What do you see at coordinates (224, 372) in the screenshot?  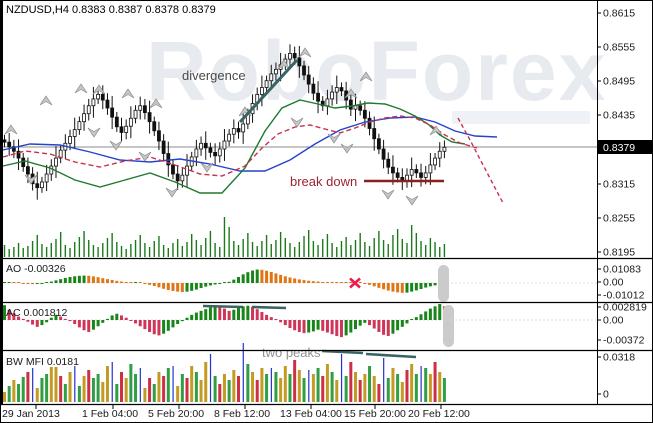 I see `mfi-indicator-pane: BW MFI 0.0181` at bounding box center [224, 372].